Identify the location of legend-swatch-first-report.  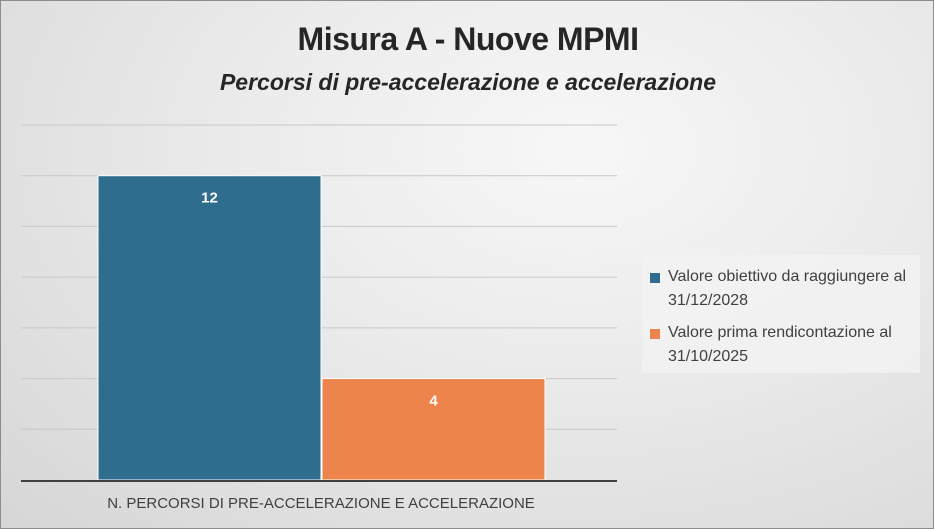
(655, 334).